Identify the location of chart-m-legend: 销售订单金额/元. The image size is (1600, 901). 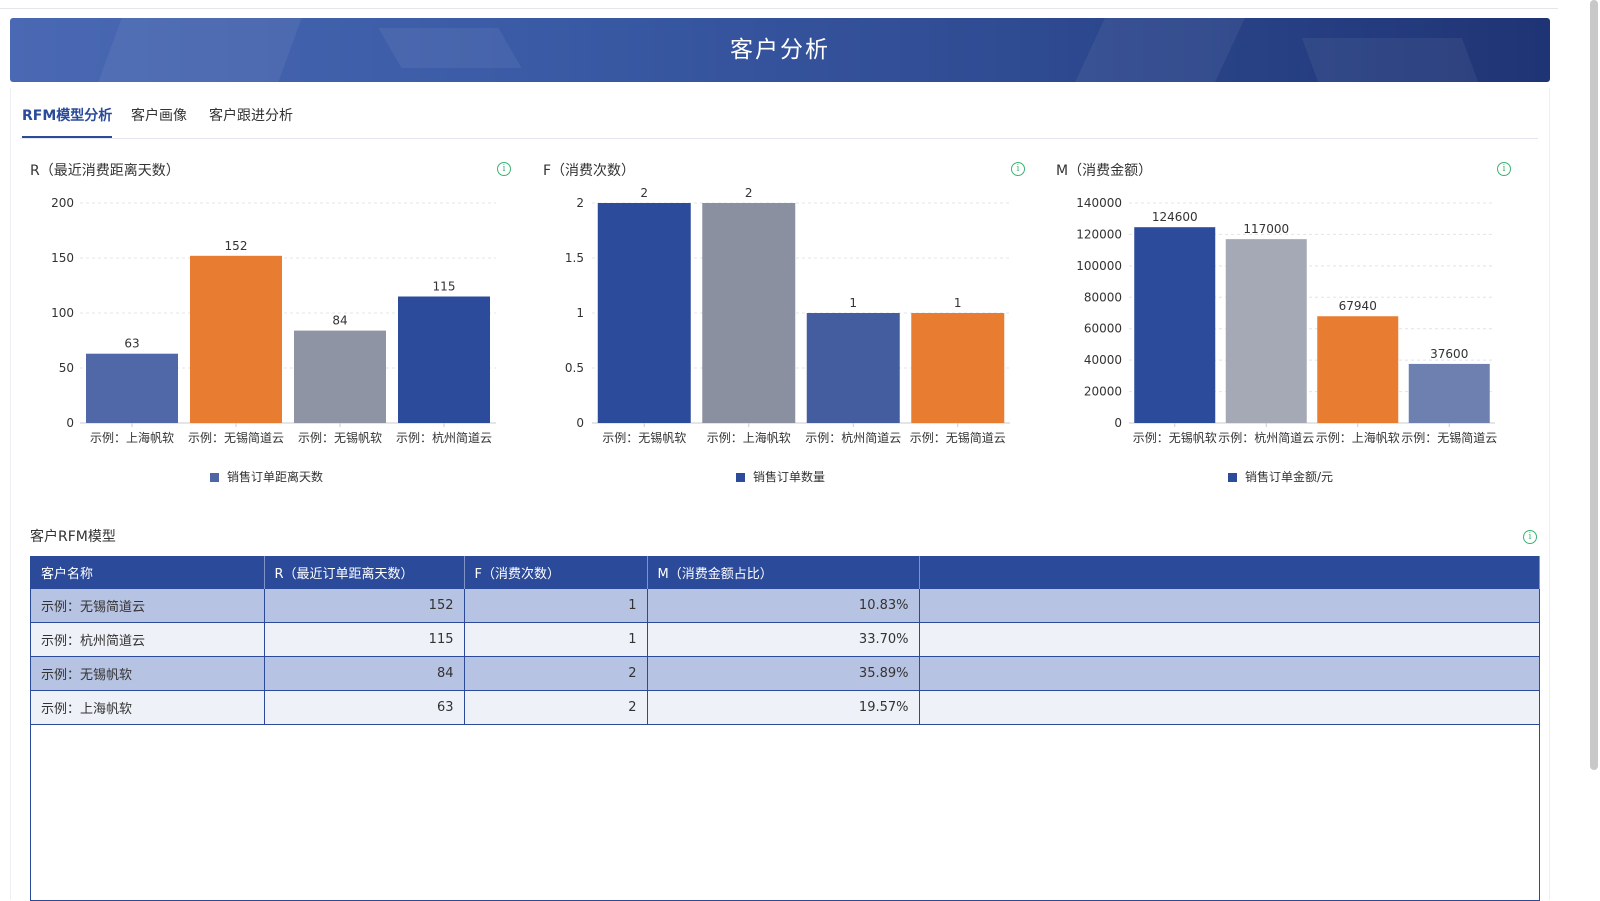
(1280, 476).